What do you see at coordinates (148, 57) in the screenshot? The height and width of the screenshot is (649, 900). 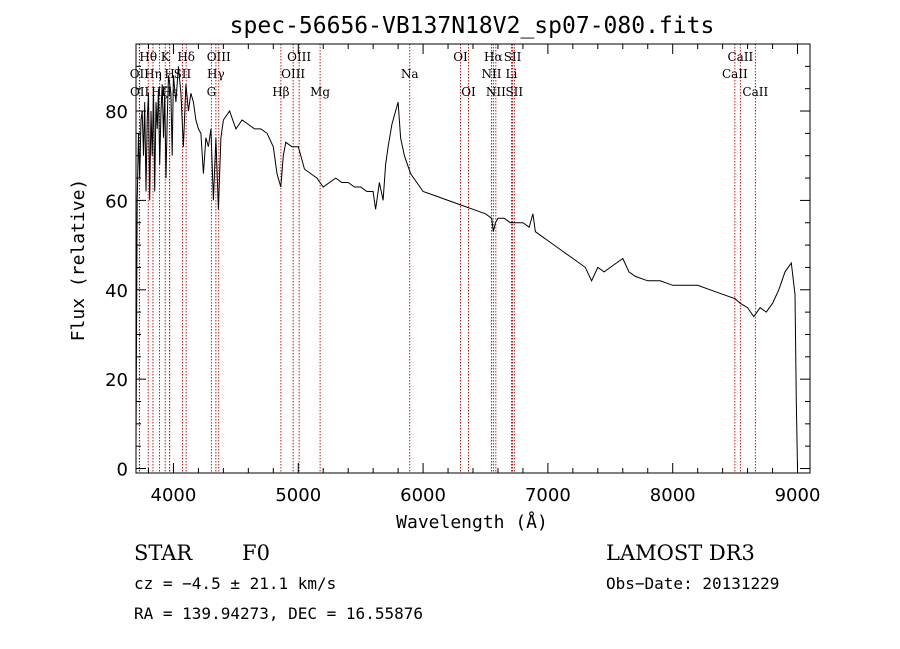 I see `line-marker-label: Hθ` at bounding box center [148, 57].